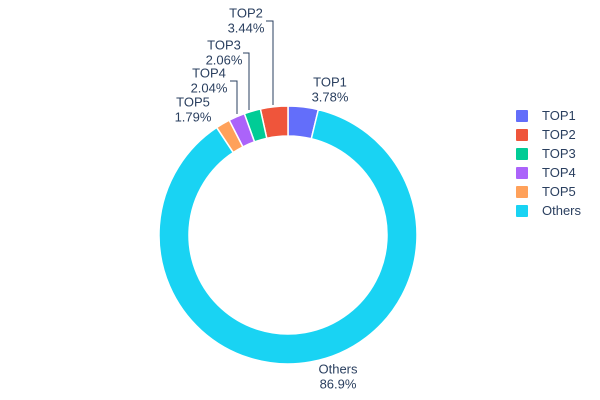 The height and width of the screenshot is (400, 600). What do you see at coordinates (522, 115) in the screenshot?
I see `legend-swatch-top1` at bounding box center [522, 115].